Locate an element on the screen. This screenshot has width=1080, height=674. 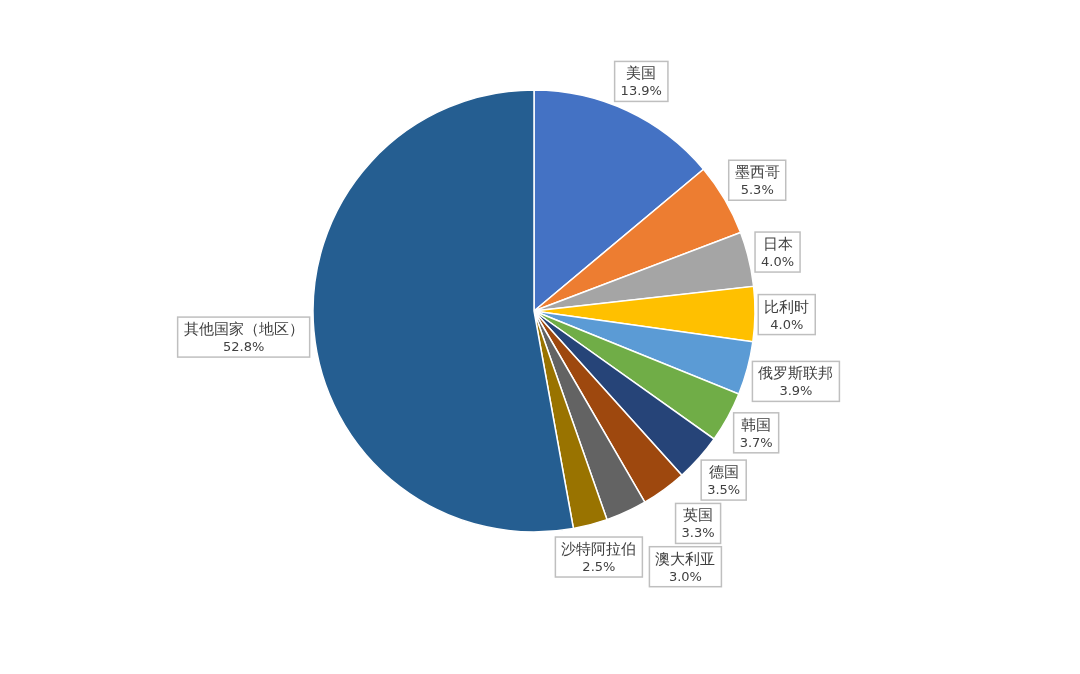
slice-label: 比利时 is located at coordinates (787, 306).